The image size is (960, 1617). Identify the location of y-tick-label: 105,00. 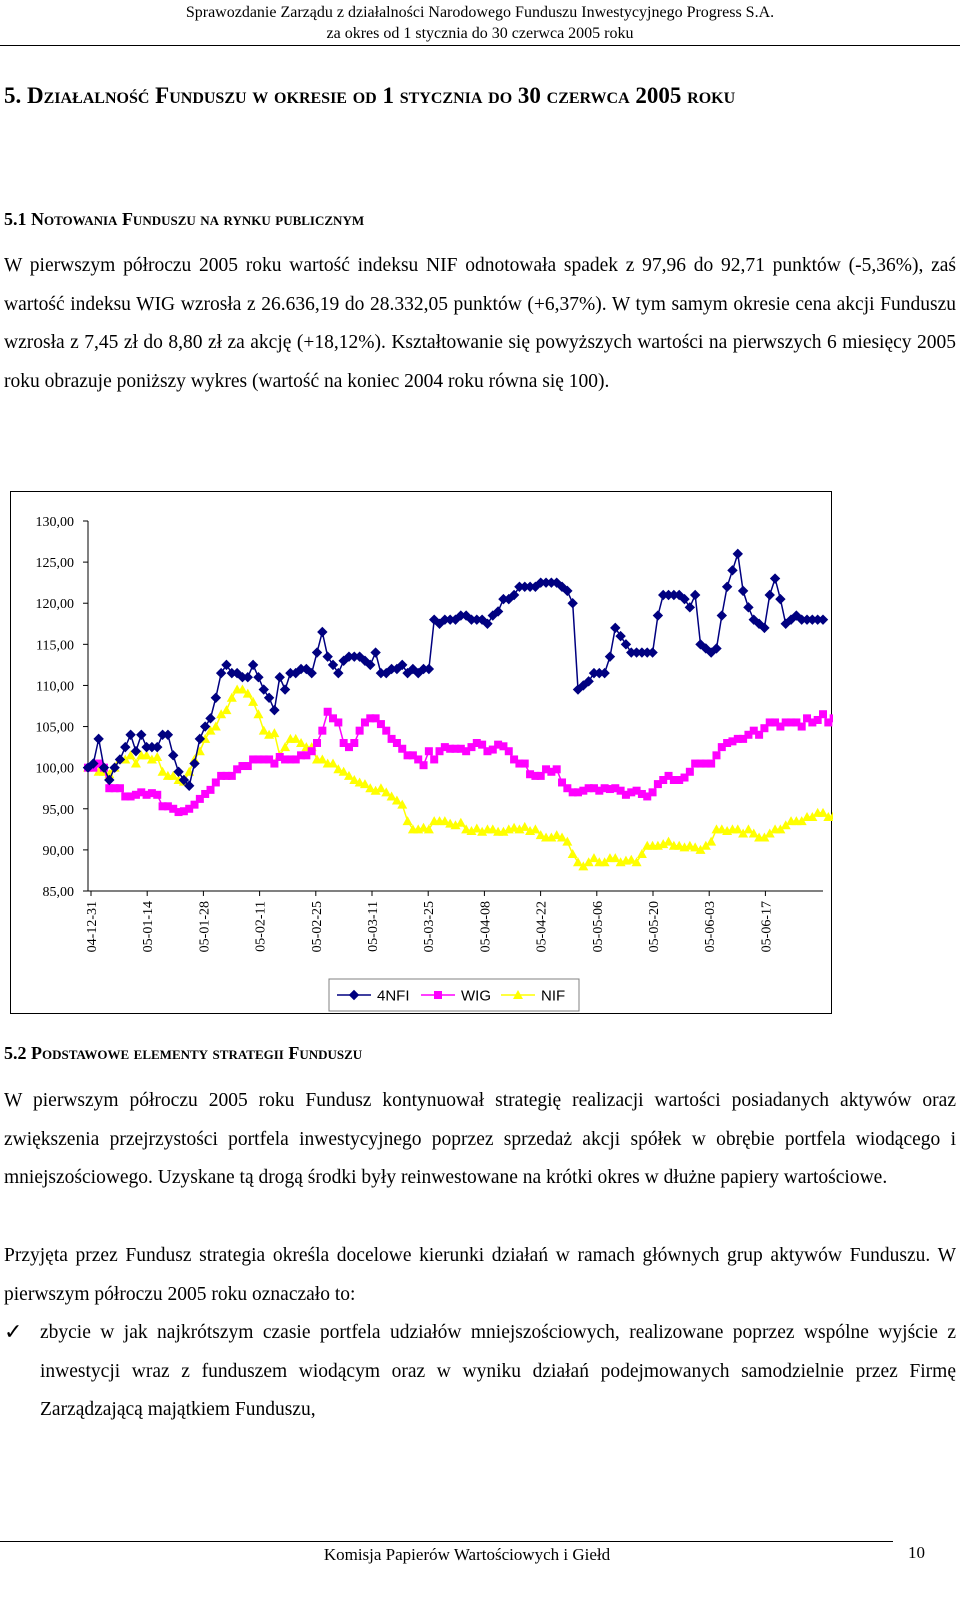
(55, 728).